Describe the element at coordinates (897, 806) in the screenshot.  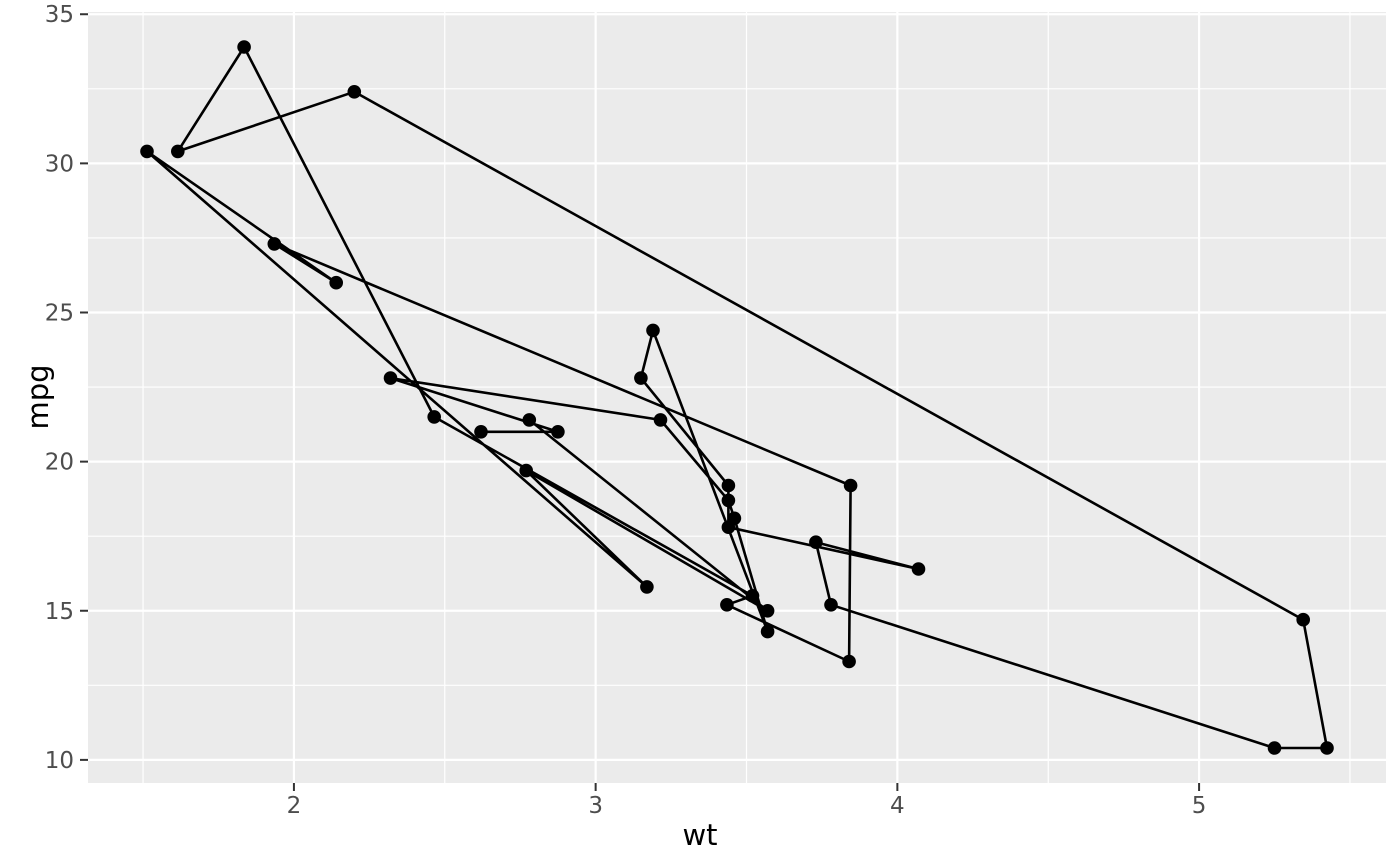
I see `x-tick-label: 4` at that location.